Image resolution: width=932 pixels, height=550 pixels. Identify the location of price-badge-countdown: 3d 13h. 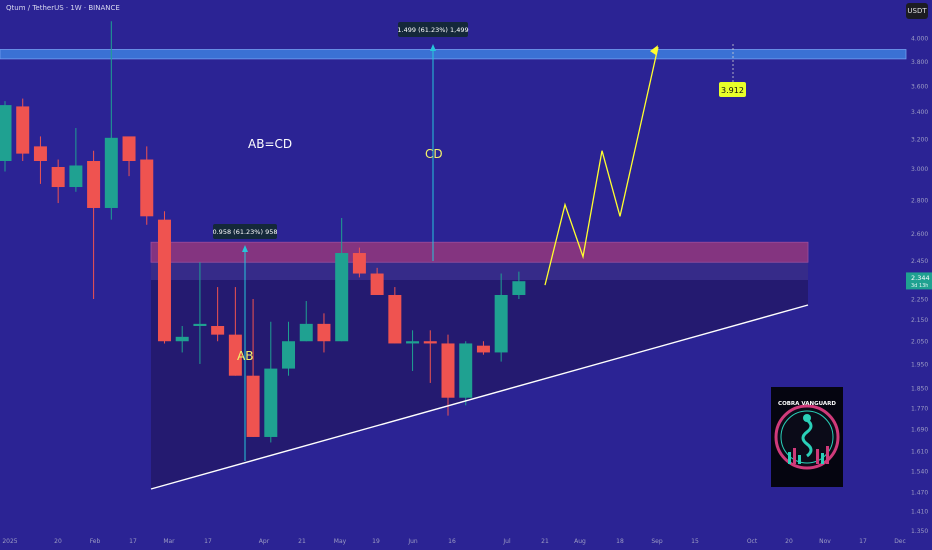
(919, 286).